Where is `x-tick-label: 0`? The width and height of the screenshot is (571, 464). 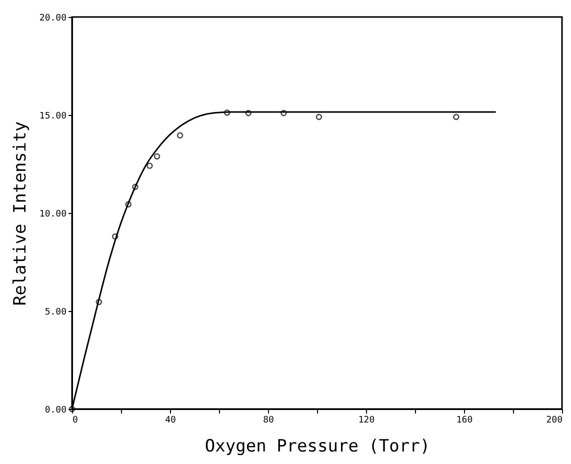 x-tick-label: 0 is located at coordinates (75, 421).